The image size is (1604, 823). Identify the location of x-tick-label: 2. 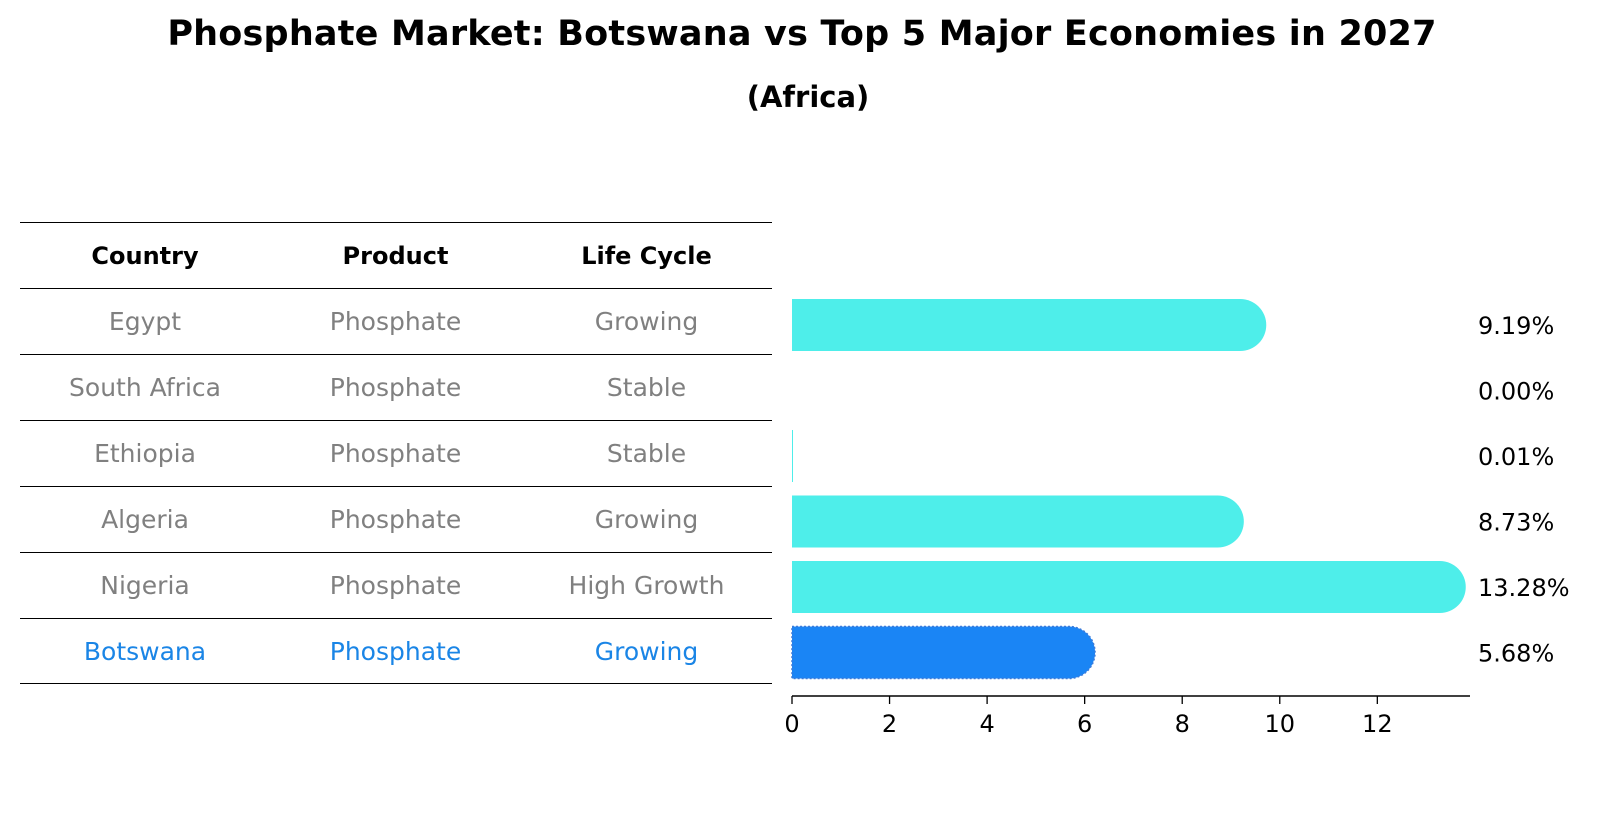
(889, 724).